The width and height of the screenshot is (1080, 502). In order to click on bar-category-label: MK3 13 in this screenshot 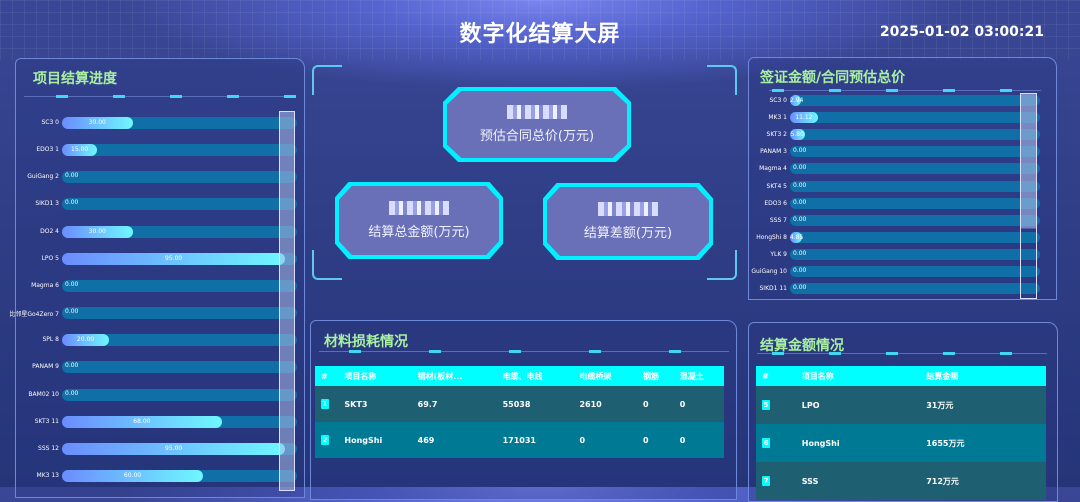, I will do `click(47, 475)`.